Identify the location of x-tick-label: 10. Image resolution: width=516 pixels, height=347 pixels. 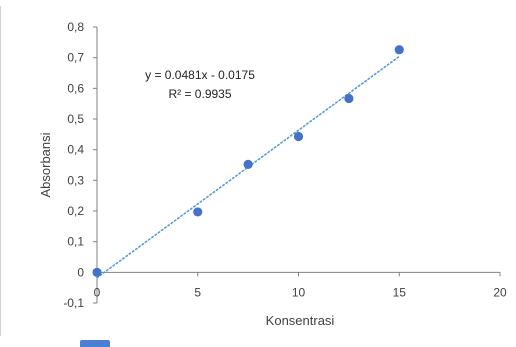
(299, 292).